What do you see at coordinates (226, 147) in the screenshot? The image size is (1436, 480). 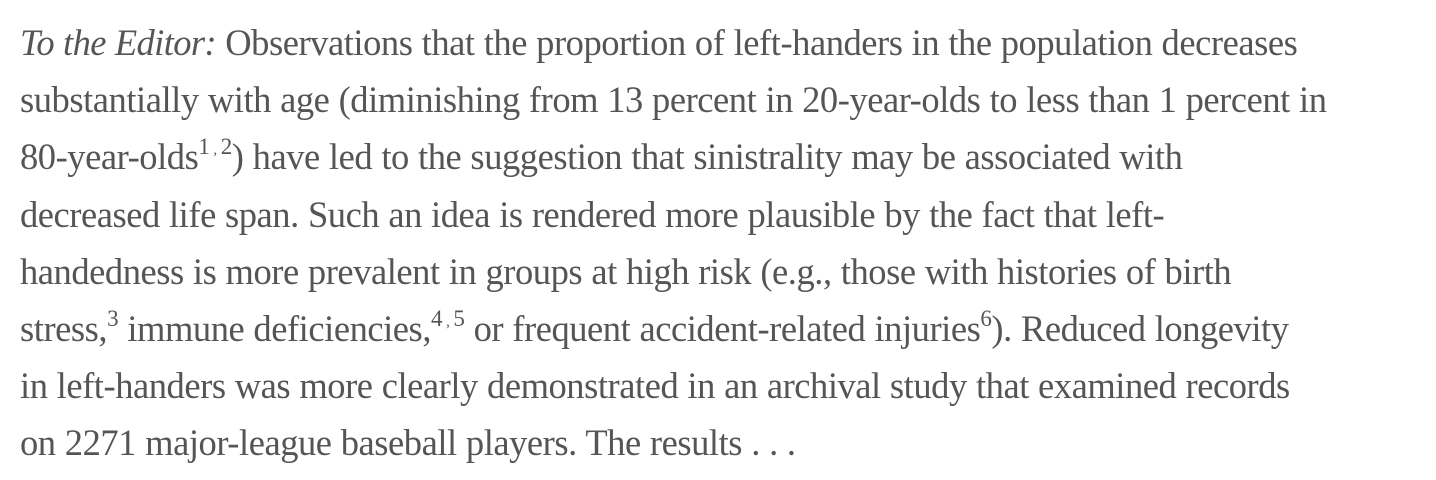 I see `reference-2: 2` at bounding box center [226, 147].